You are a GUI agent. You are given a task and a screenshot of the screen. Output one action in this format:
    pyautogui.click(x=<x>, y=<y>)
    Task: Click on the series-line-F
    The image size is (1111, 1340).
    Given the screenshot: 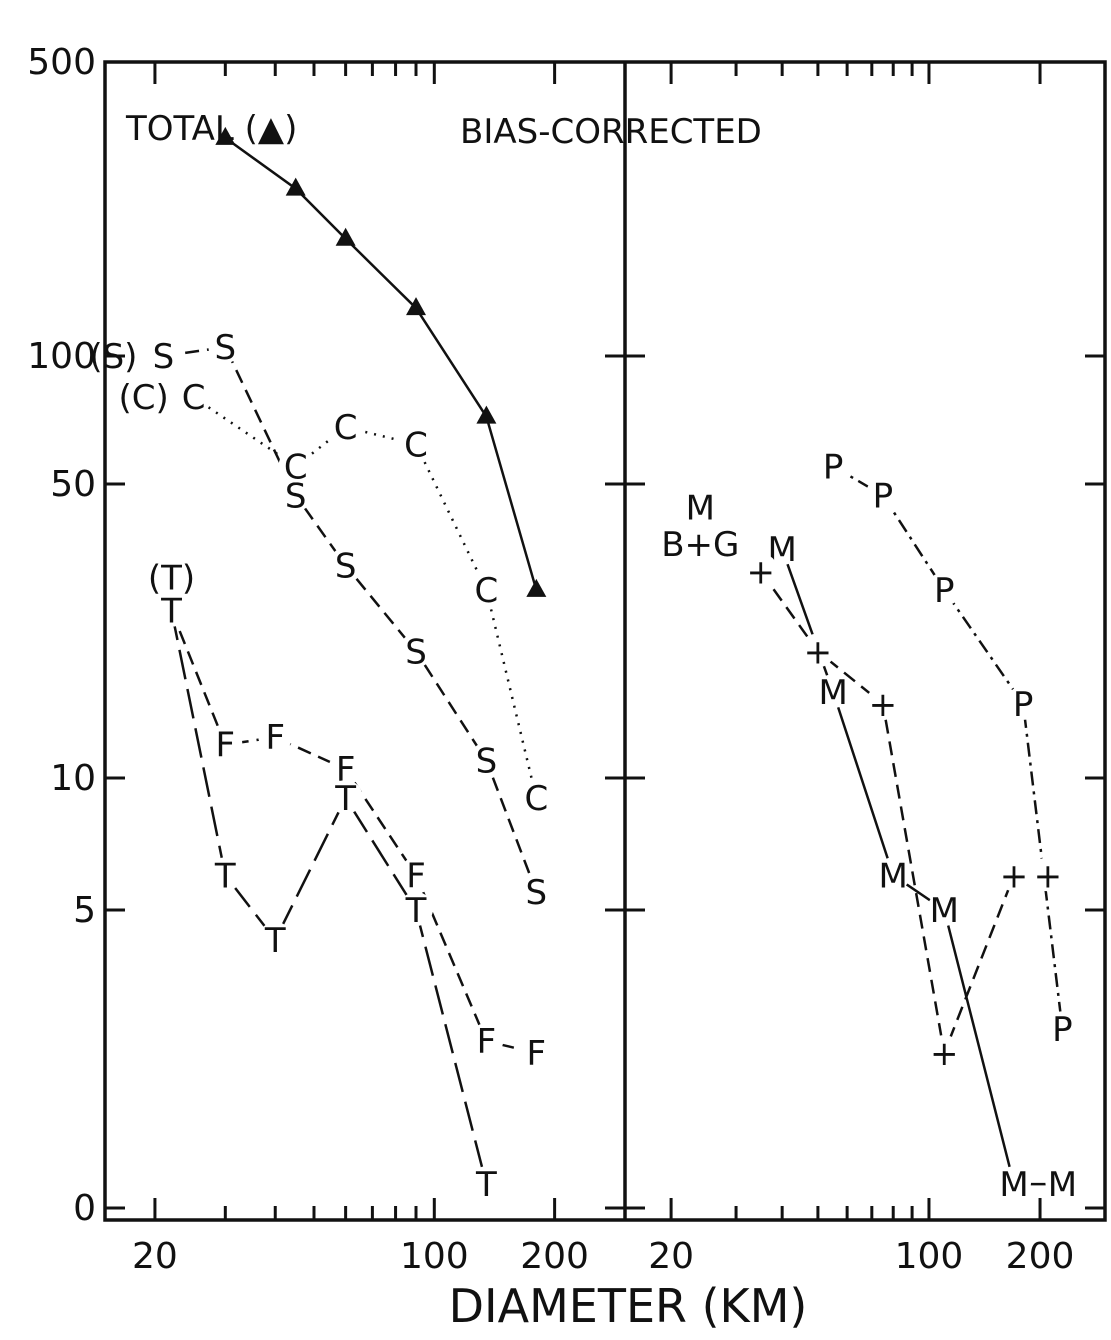 What is the action you would take?
    pyautogui.click(x=353, y=832)
    